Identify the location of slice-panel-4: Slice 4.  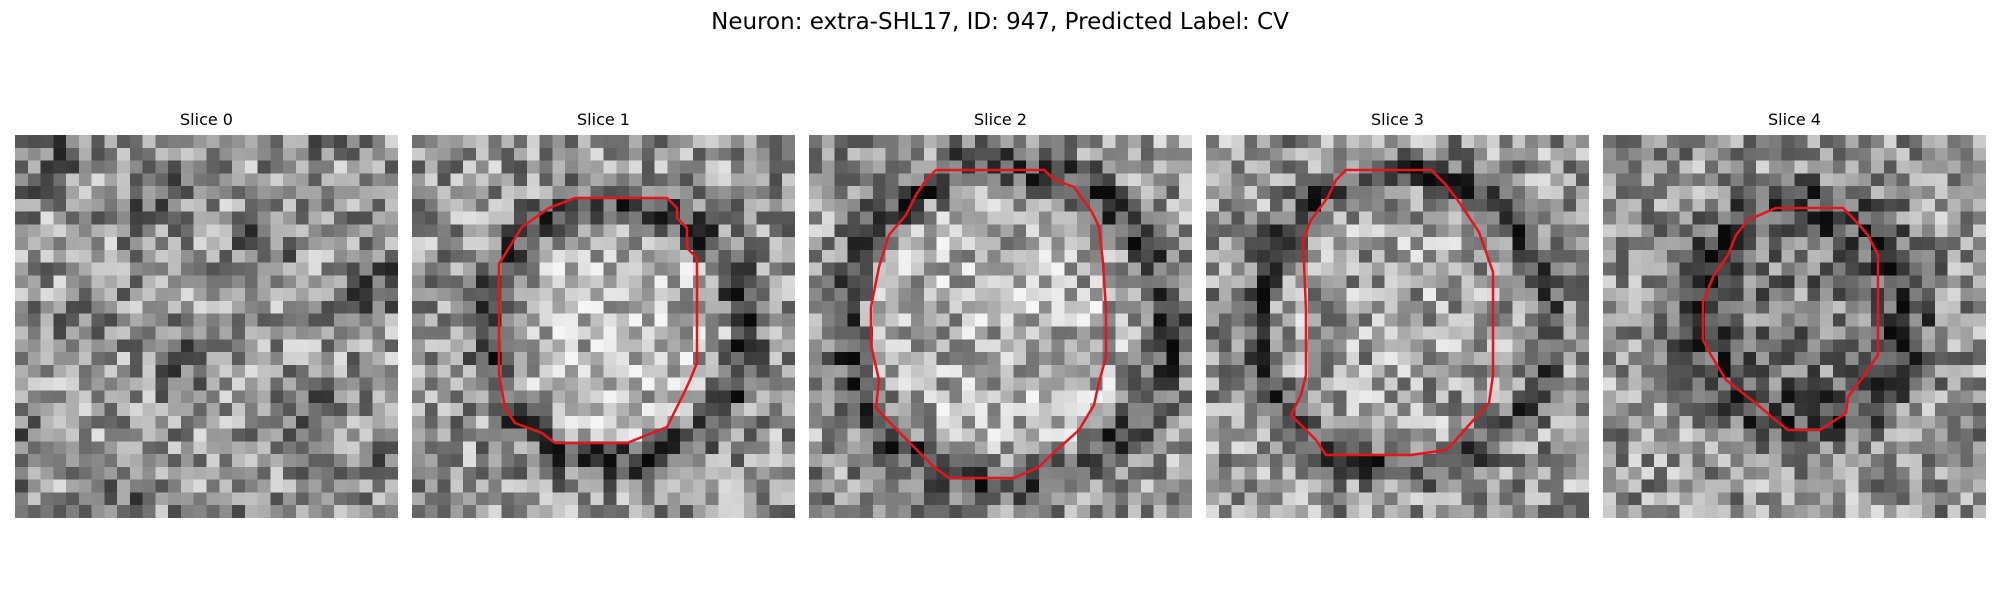
(1794, 315).